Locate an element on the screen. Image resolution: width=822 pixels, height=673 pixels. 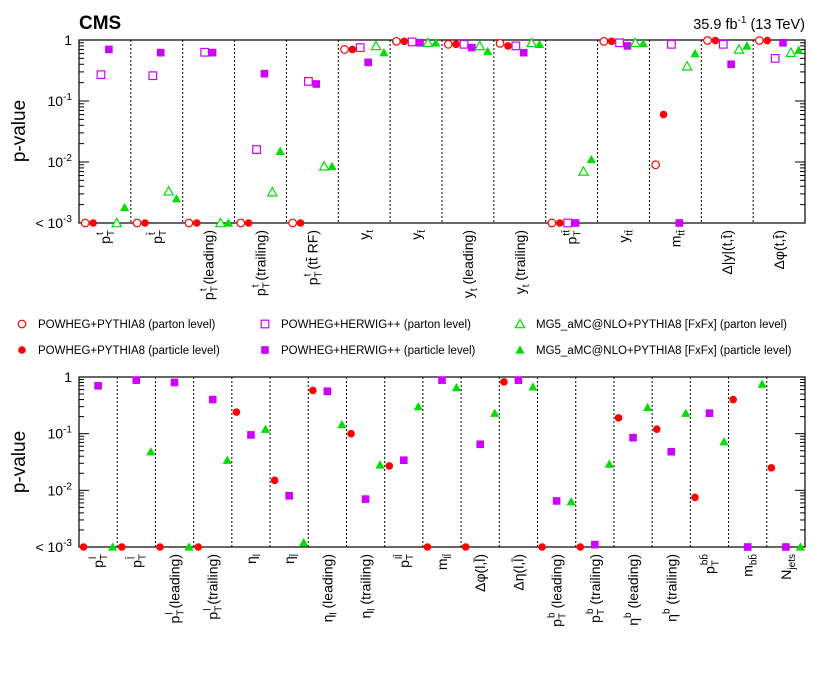
svg-text: ηl (trailing) is located at coordinates (368, 586).